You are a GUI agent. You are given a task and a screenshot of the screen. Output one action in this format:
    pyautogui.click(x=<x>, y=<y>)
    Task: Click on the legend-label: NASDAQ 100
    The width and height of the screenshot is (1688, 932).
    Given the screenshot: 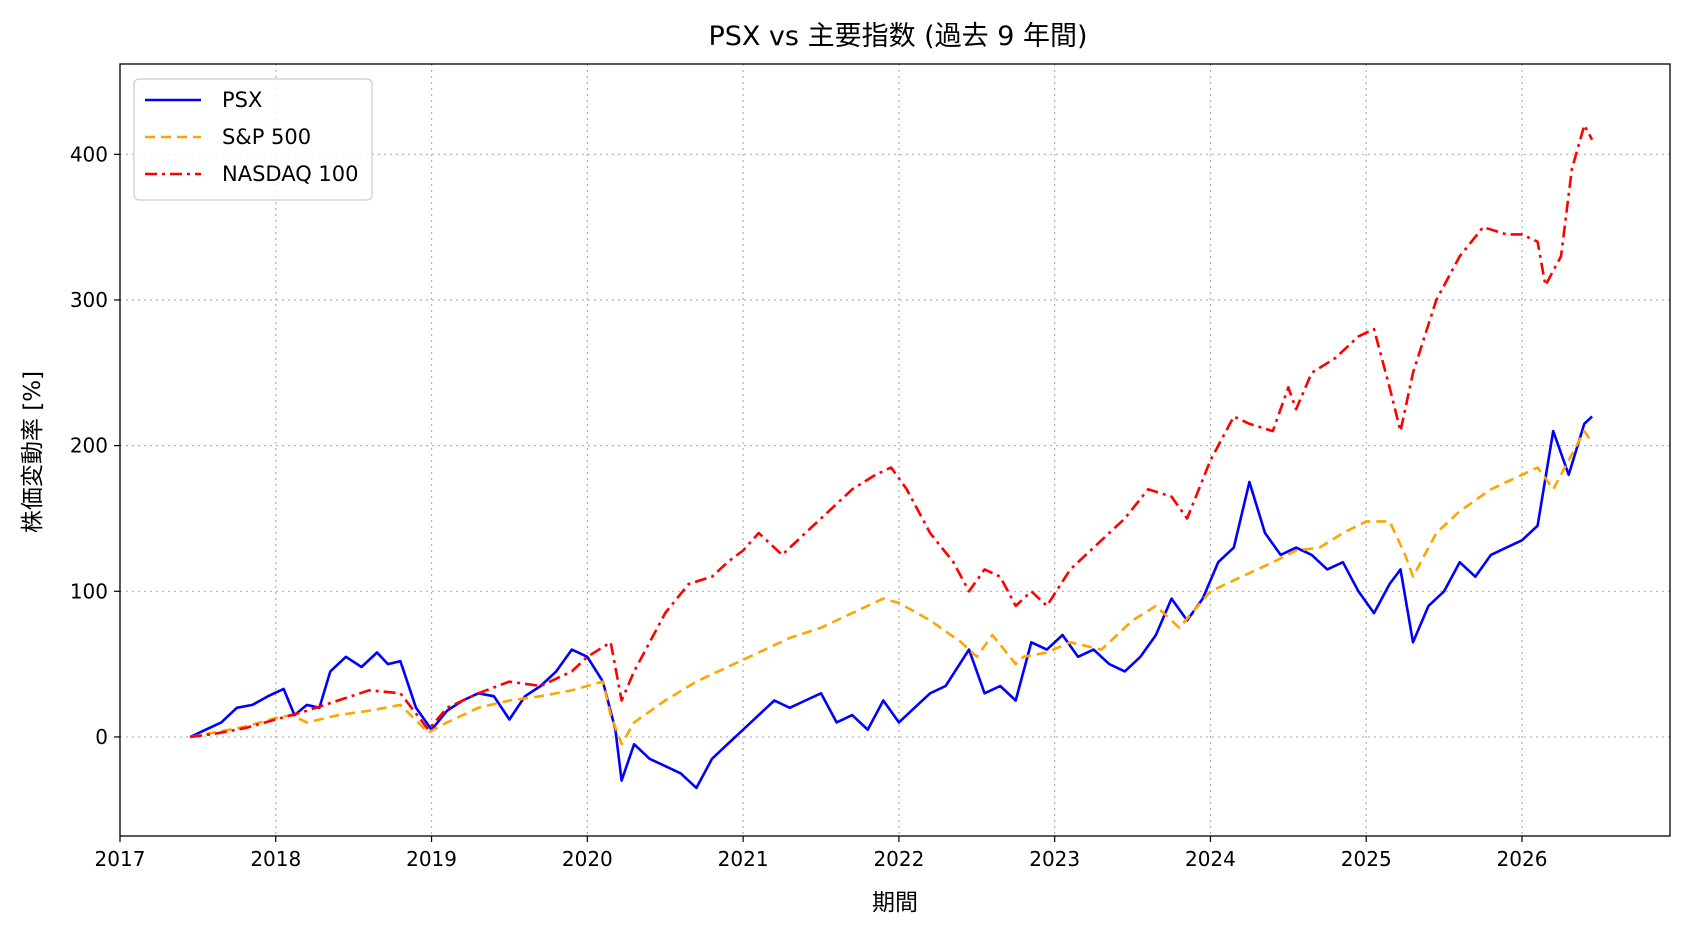 What is the action you would take?
    pyautogui.click(x=290, y=174)
    